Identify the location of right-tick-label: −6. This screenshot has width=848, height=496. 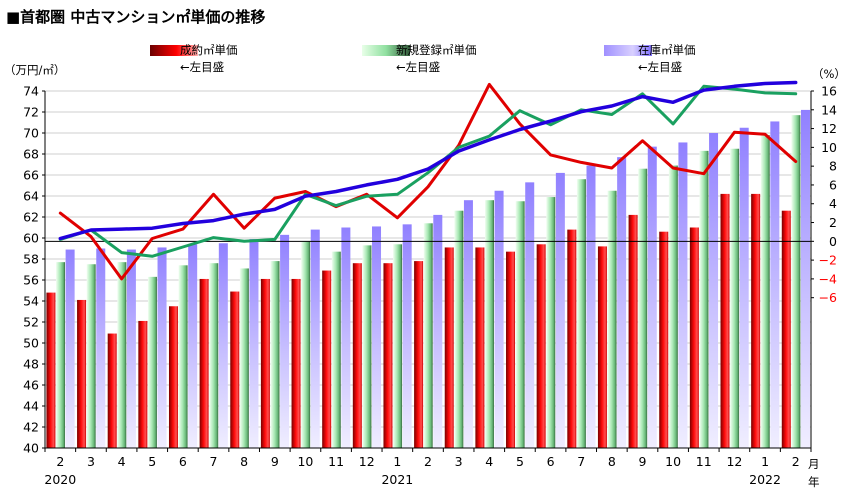
(828, 297).